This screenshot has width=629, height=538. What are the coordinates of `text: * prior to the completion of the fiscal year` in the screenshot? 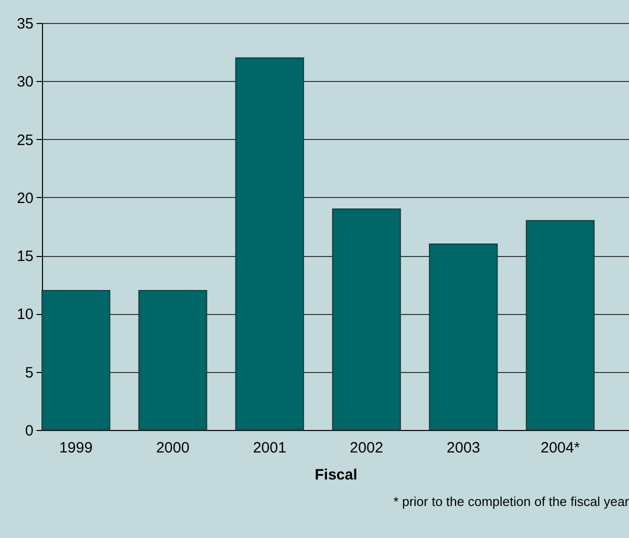 It's located at (511, 501).